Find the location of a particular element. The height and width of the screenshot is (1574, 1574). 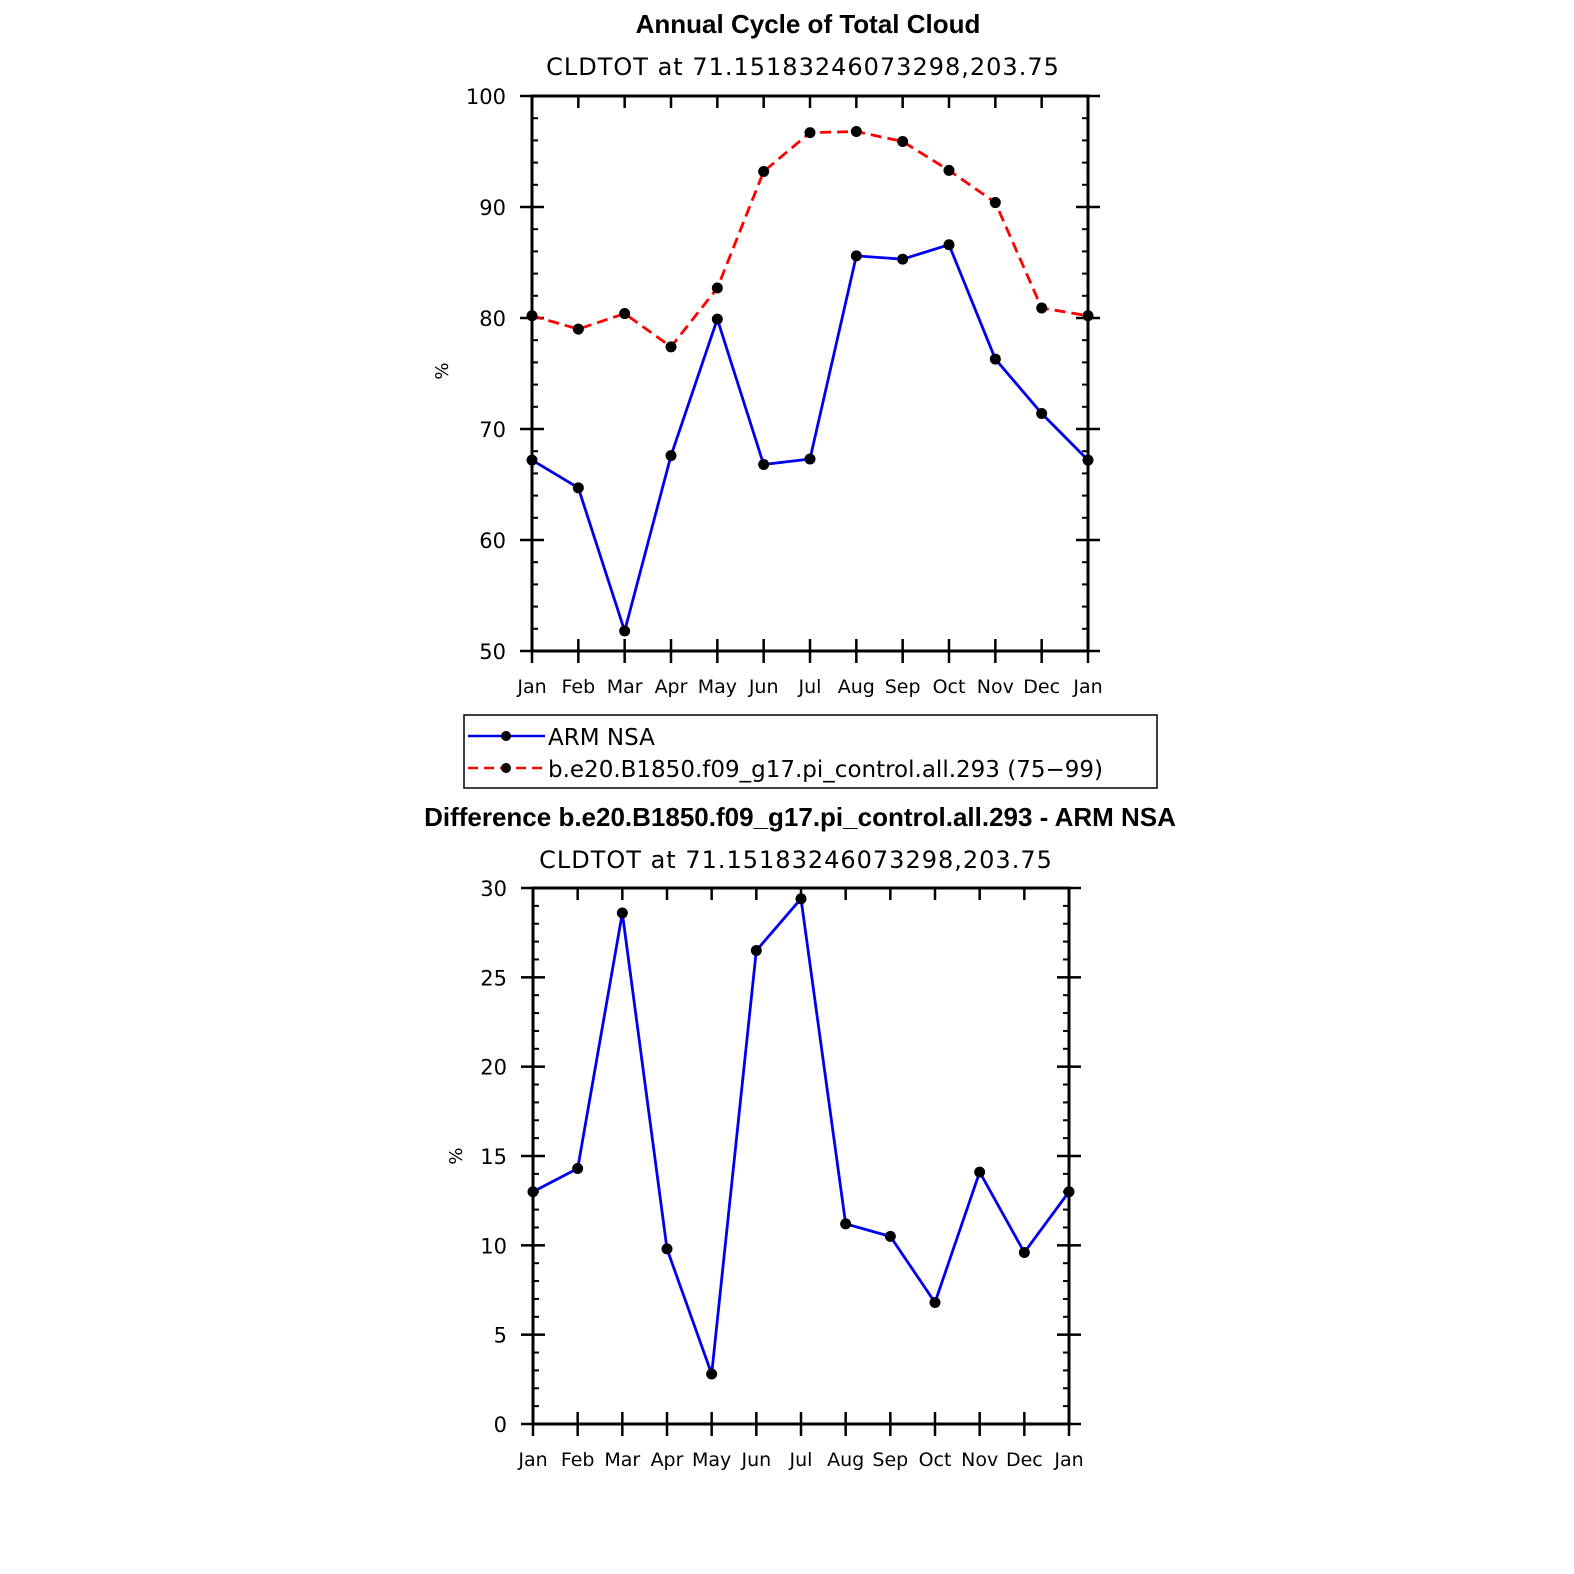

chart-title: Annual Cycle of Total Cloud is located at coordinates (808, 24).